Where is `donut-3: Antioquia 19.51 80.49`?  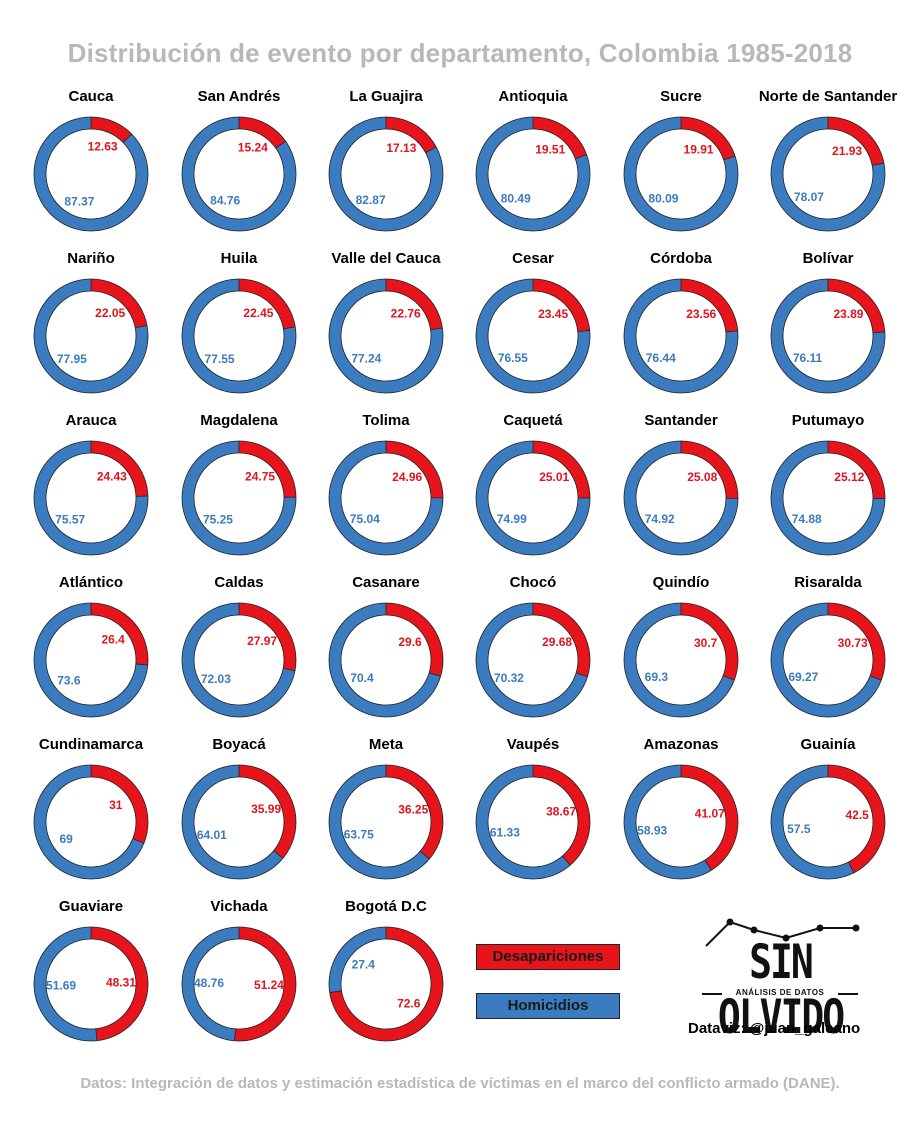 donut-3: Antioquia 19.51 80.49 is located at coordinates (533, 160).